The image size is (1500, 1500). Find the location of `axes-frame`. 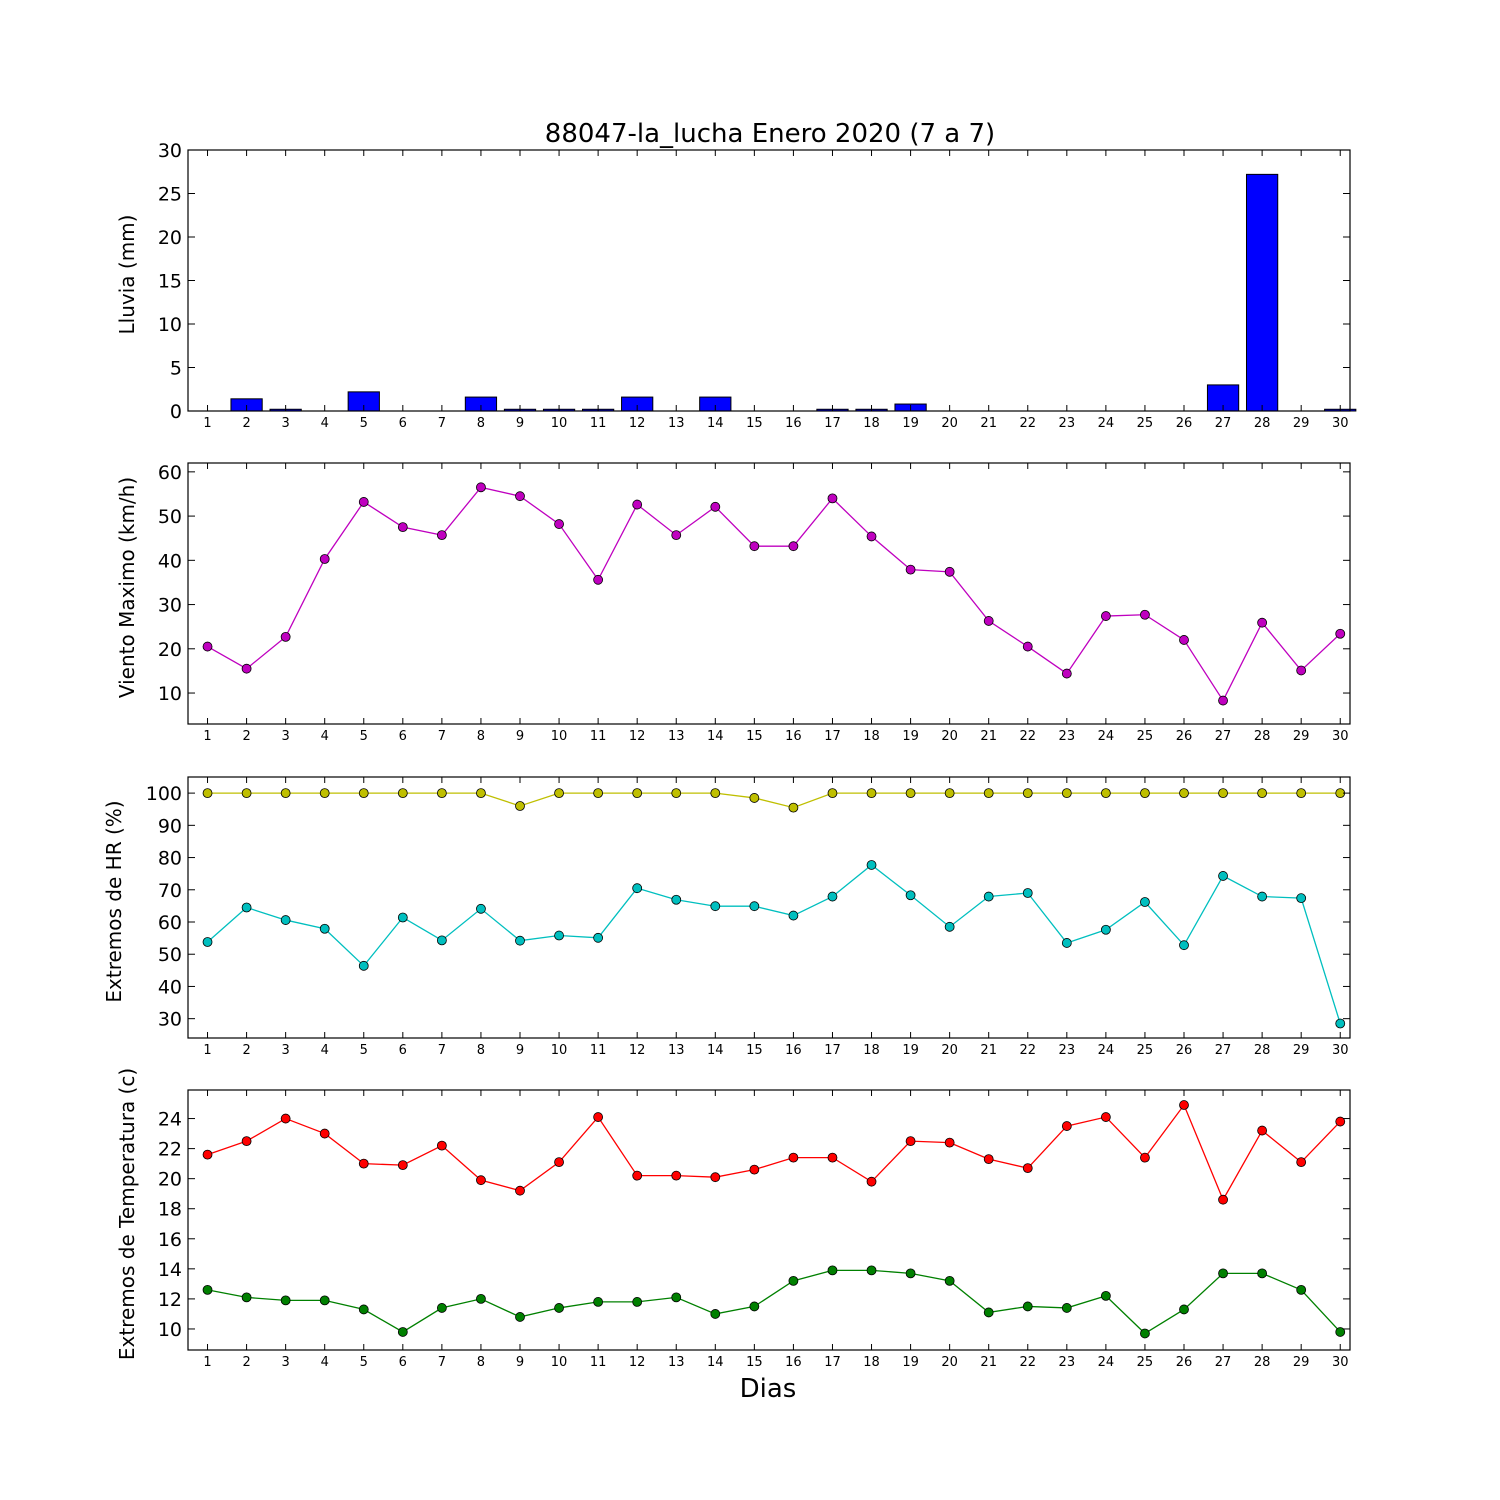

axes-frame is located at coordinates (769, 593).